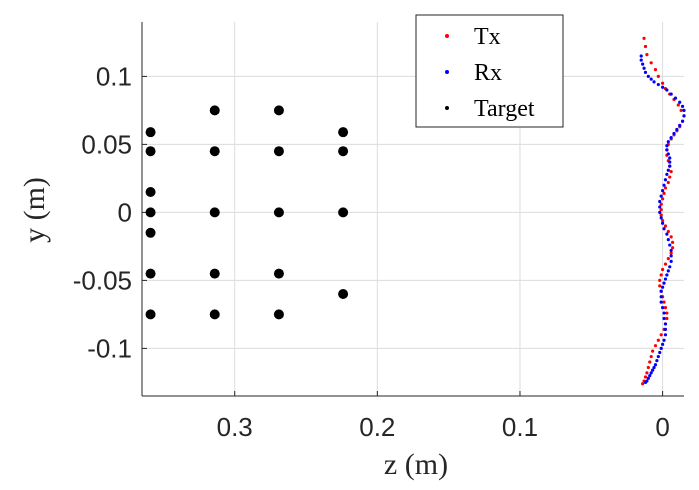  I want to click on y-tick-labels: 0.1 0.05 0 -0.05 -0.1, so click(102, 212).